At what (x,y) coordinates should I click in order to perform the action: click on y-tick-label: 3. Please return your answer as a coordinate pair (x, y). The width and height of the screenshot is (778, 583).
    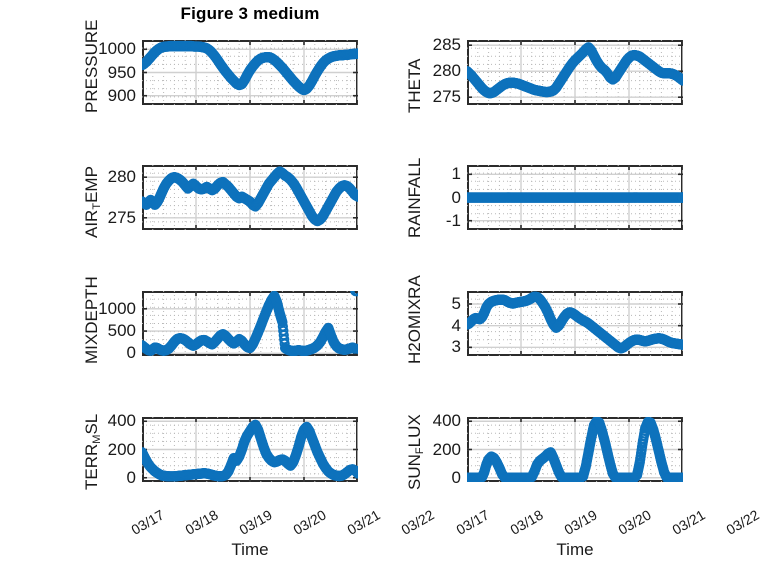
    Looking at the image, I should click on (456, 347).